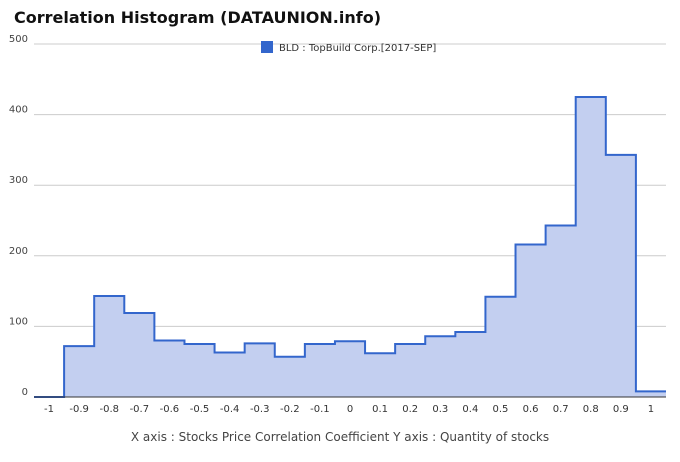 This screenshot has height=462, width=680. What do you see at coordinates (18, 110) in the screenshot?
I see `y-tick-label: 400` at bounding box center [18, 110].